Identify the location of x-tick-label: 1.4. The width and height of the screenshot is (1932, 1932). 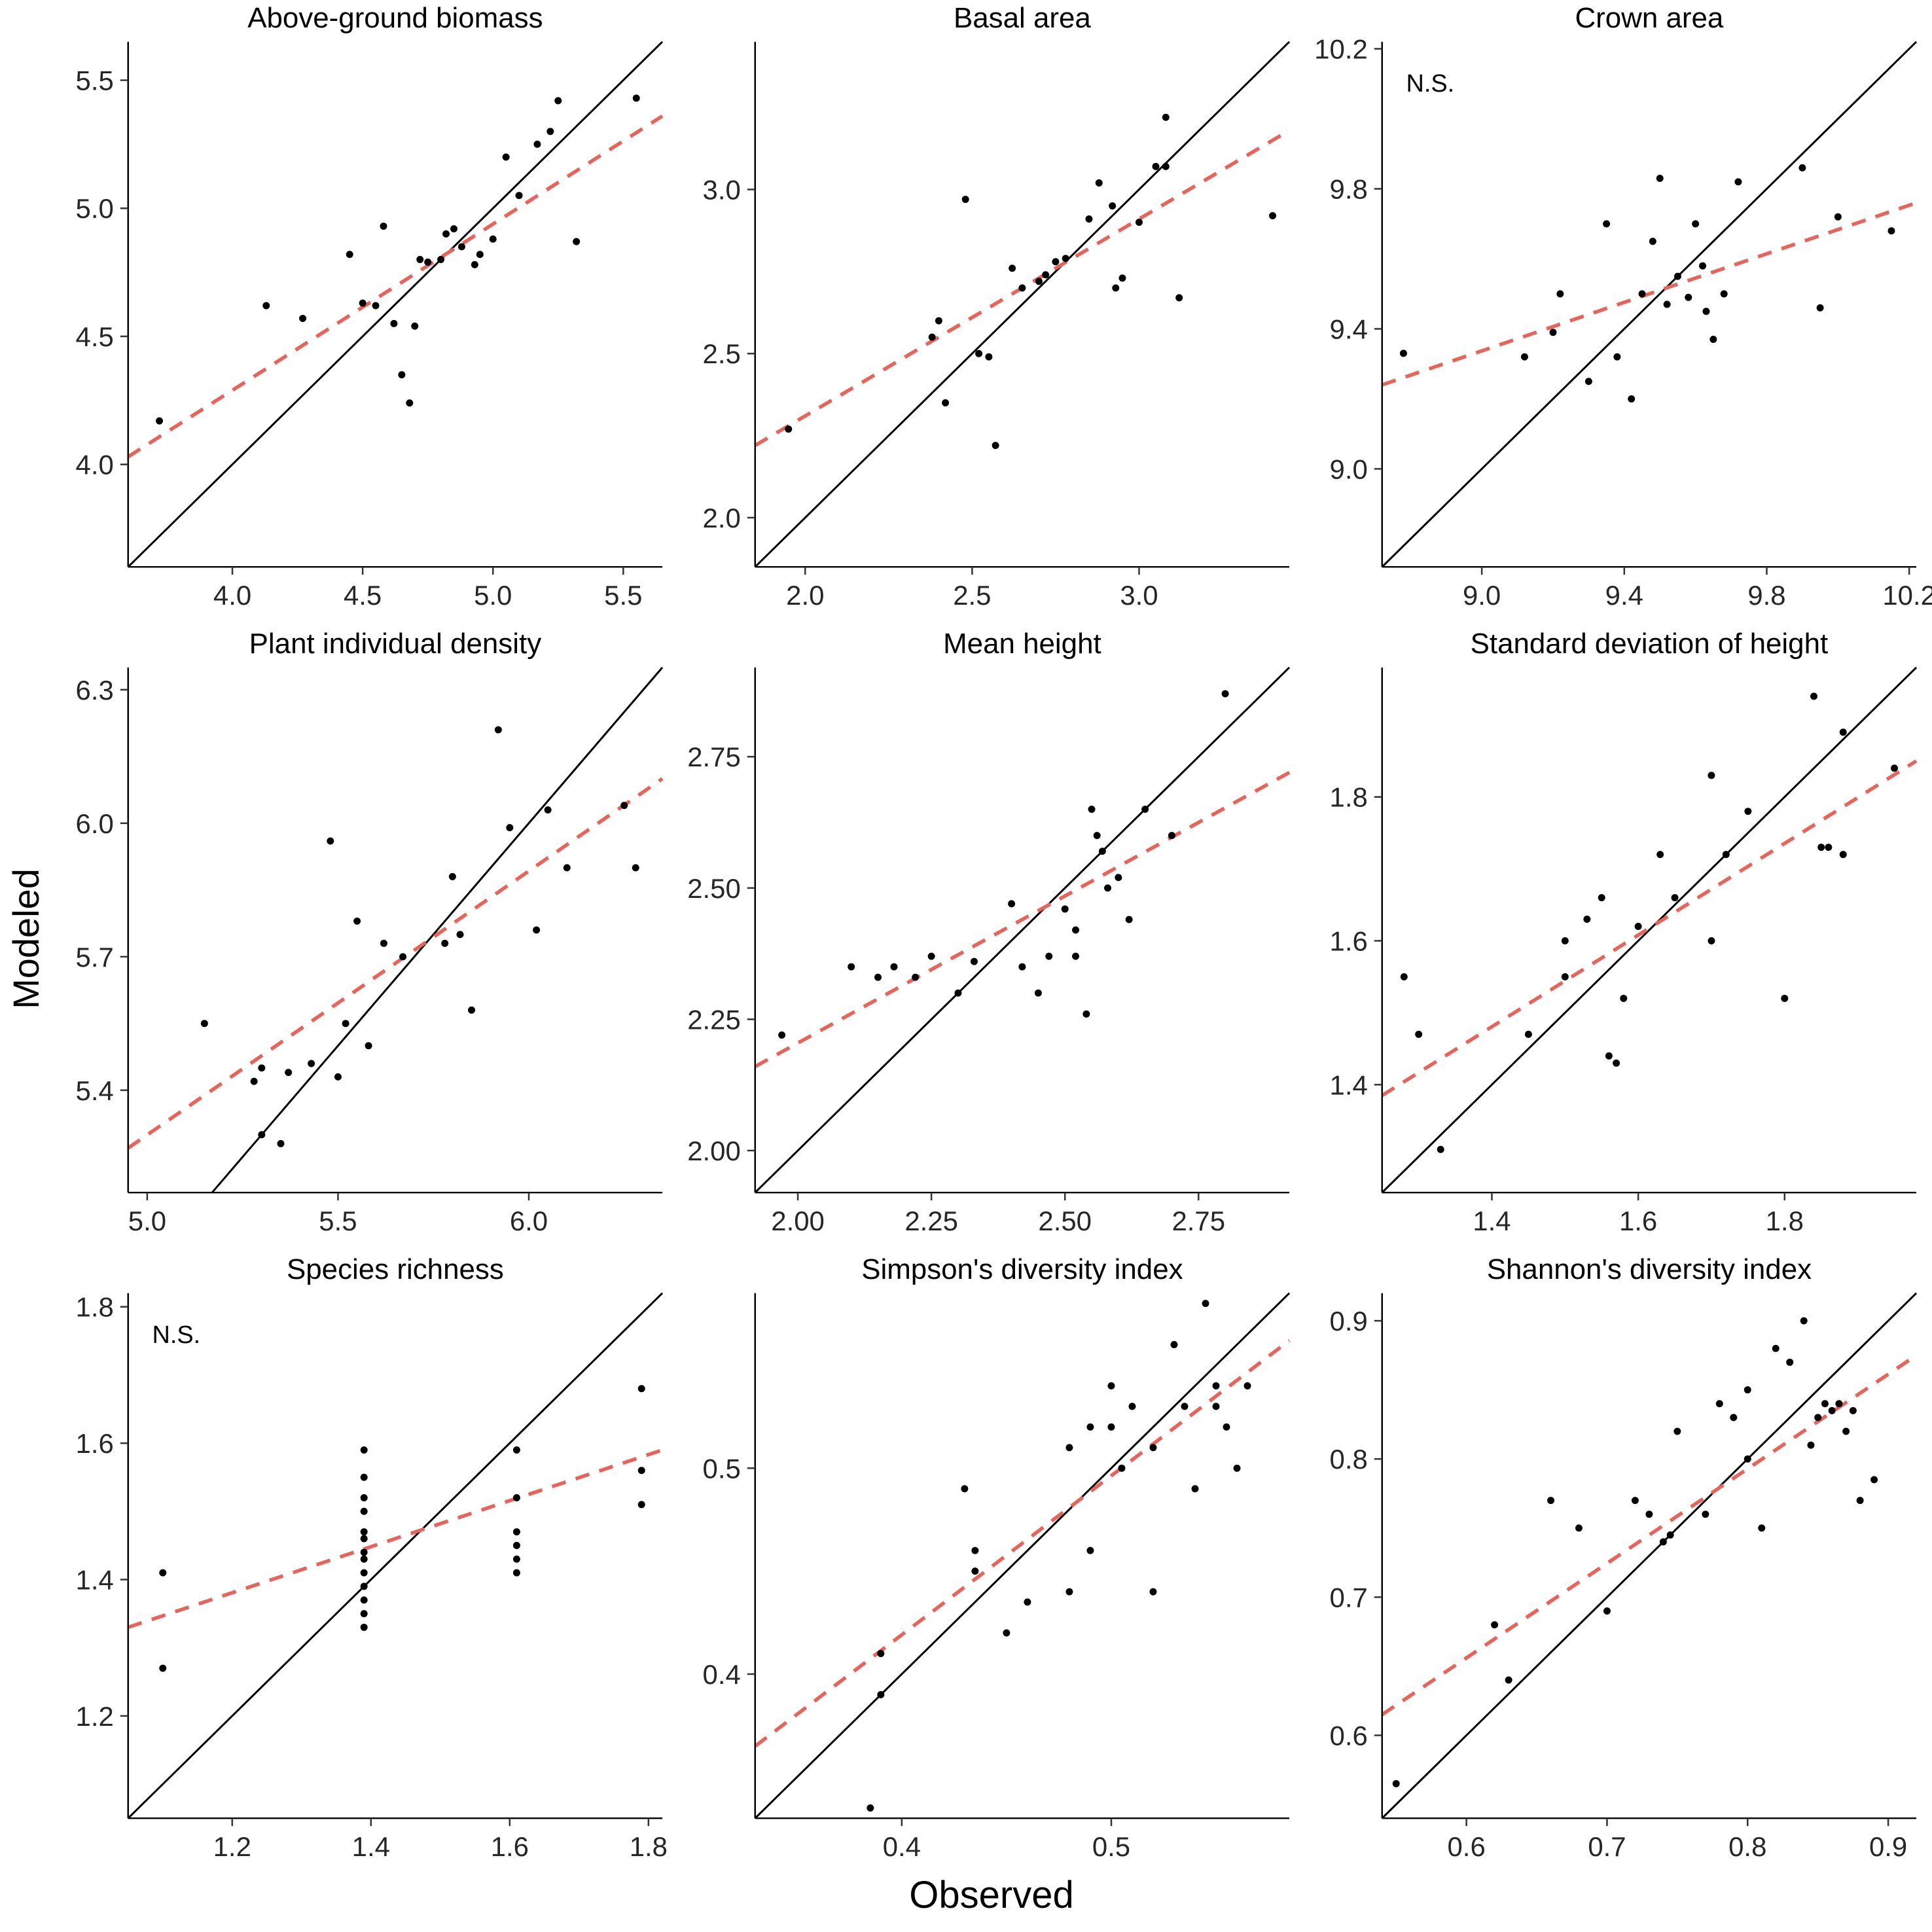
(1492, 1221).